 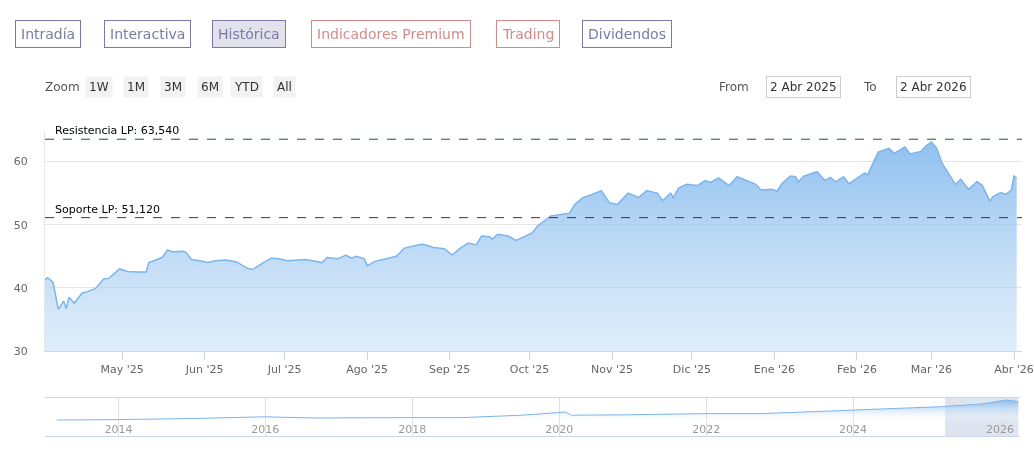 What do you see at coordinates (706, 429) in the screenshot?
I see `x-tick-label: 2022` at bounding box center [706, 429].